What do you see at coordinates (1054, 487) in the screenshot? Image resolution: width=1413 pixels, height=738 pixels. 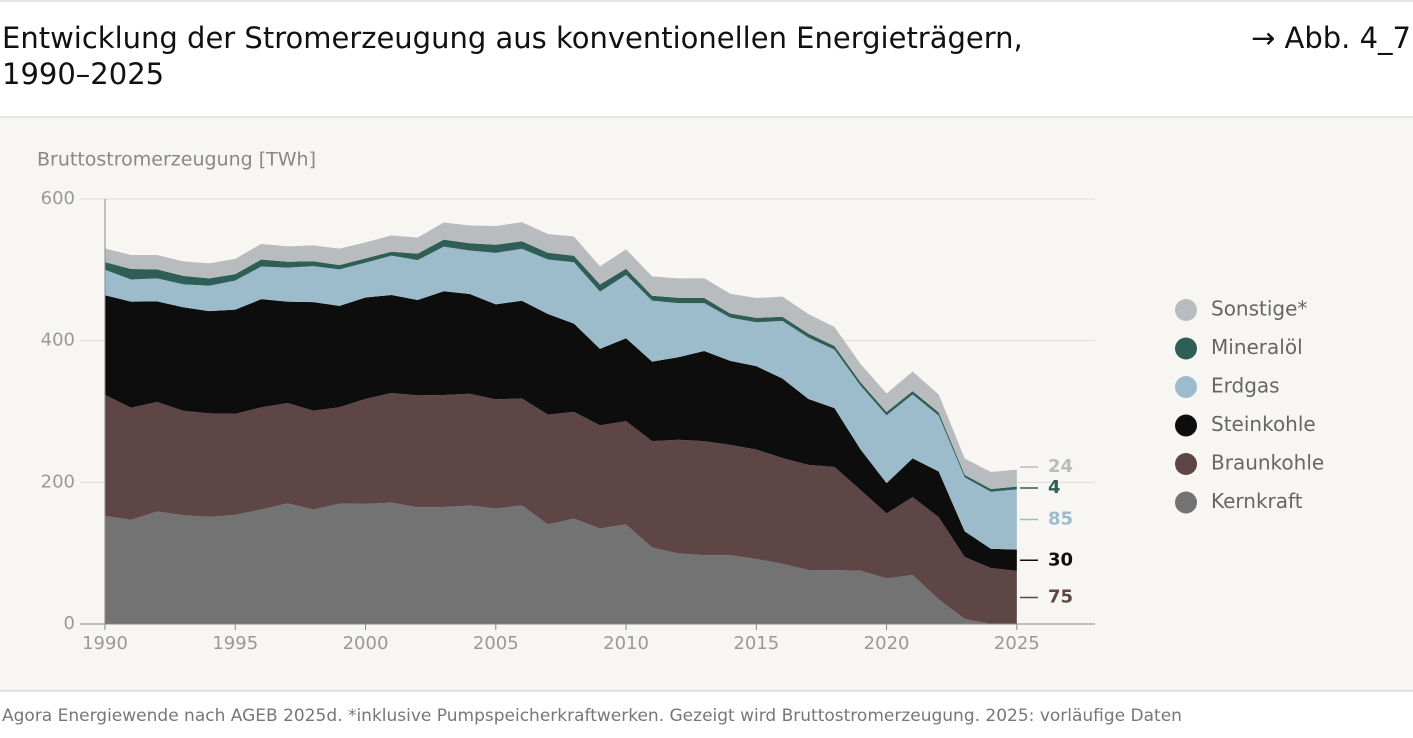 I see `end-label: 4` at bounding box center [1054, 487].